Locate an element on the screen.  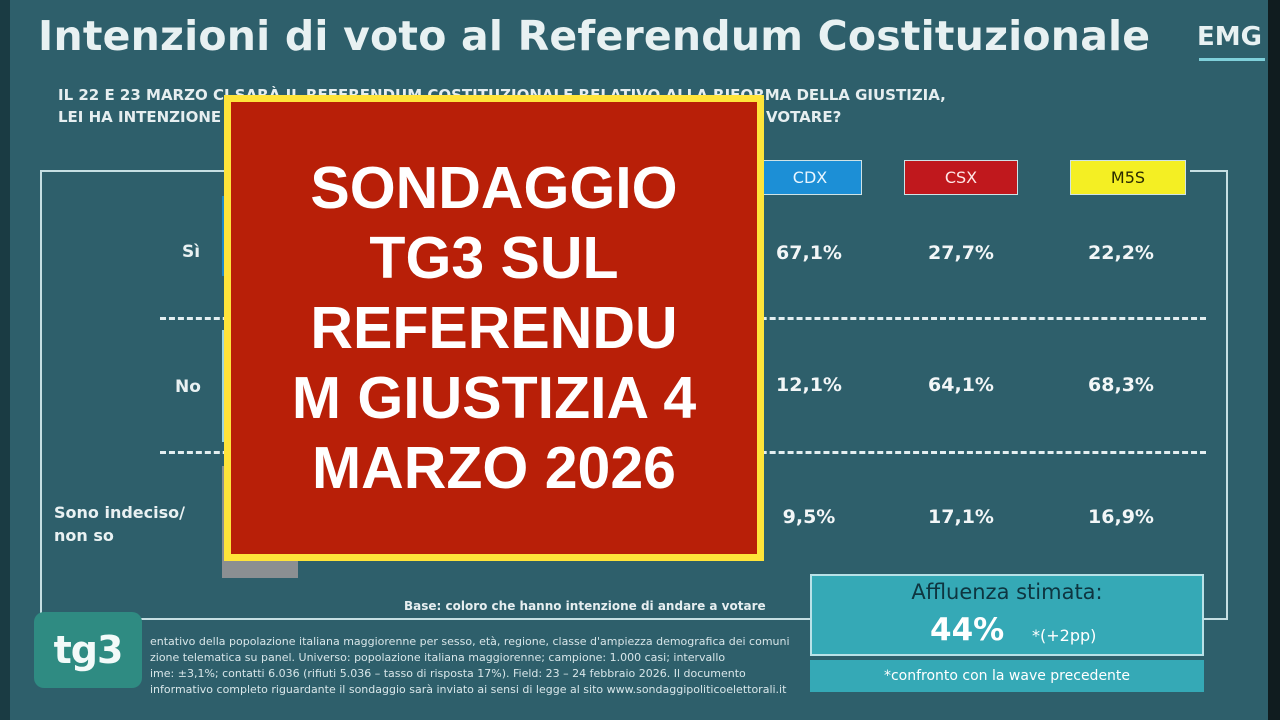
cell-no-cdx: 12,1% is located at coordinates (809, 385).